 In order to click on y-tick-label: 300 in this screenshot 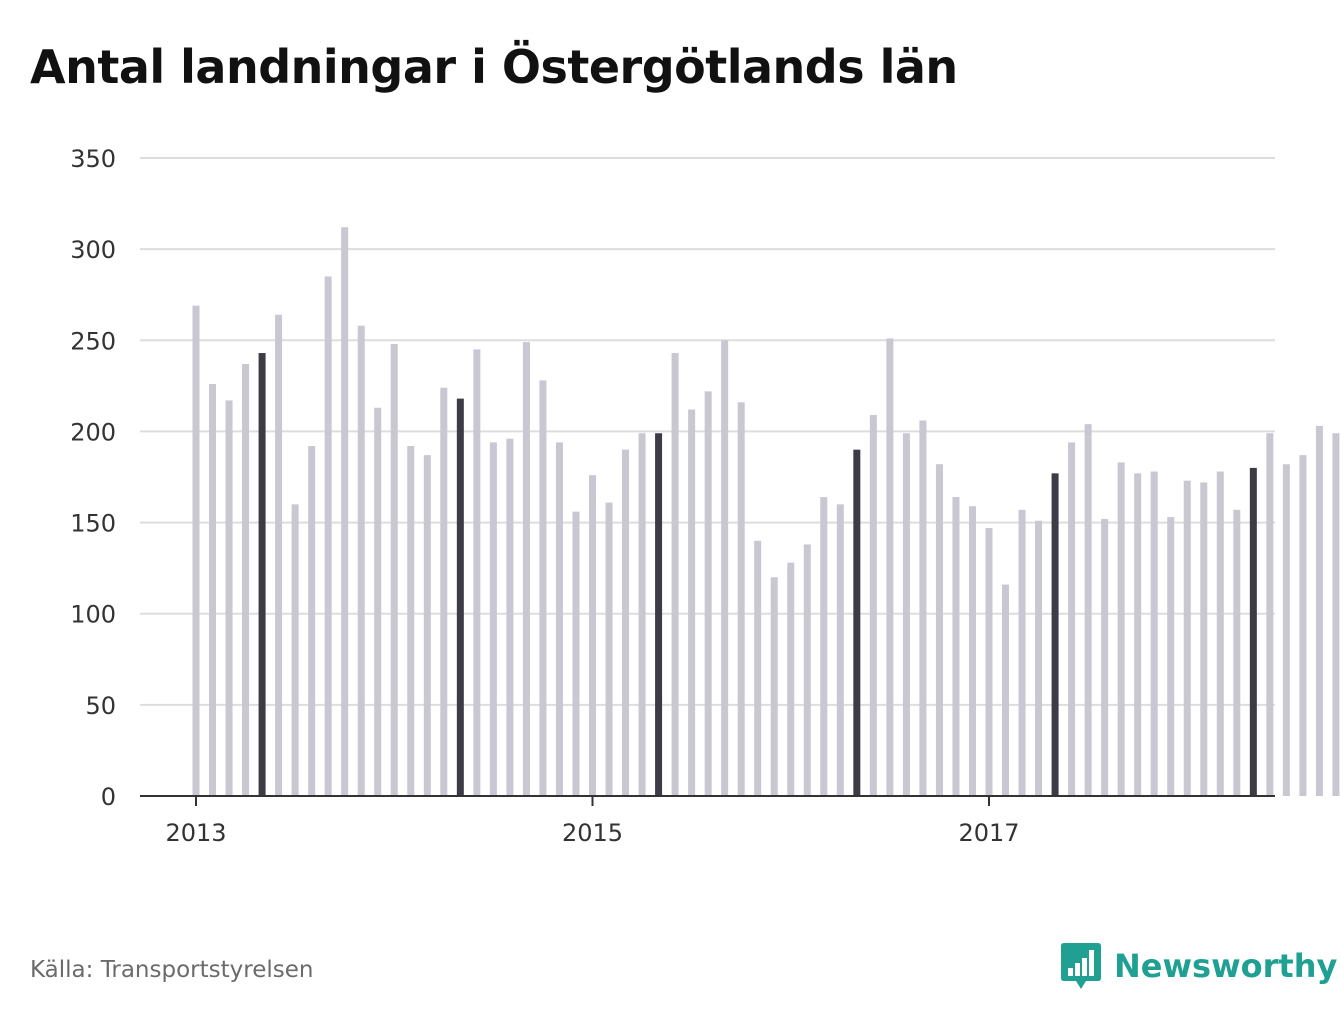, I will do `click(93, 250)`.